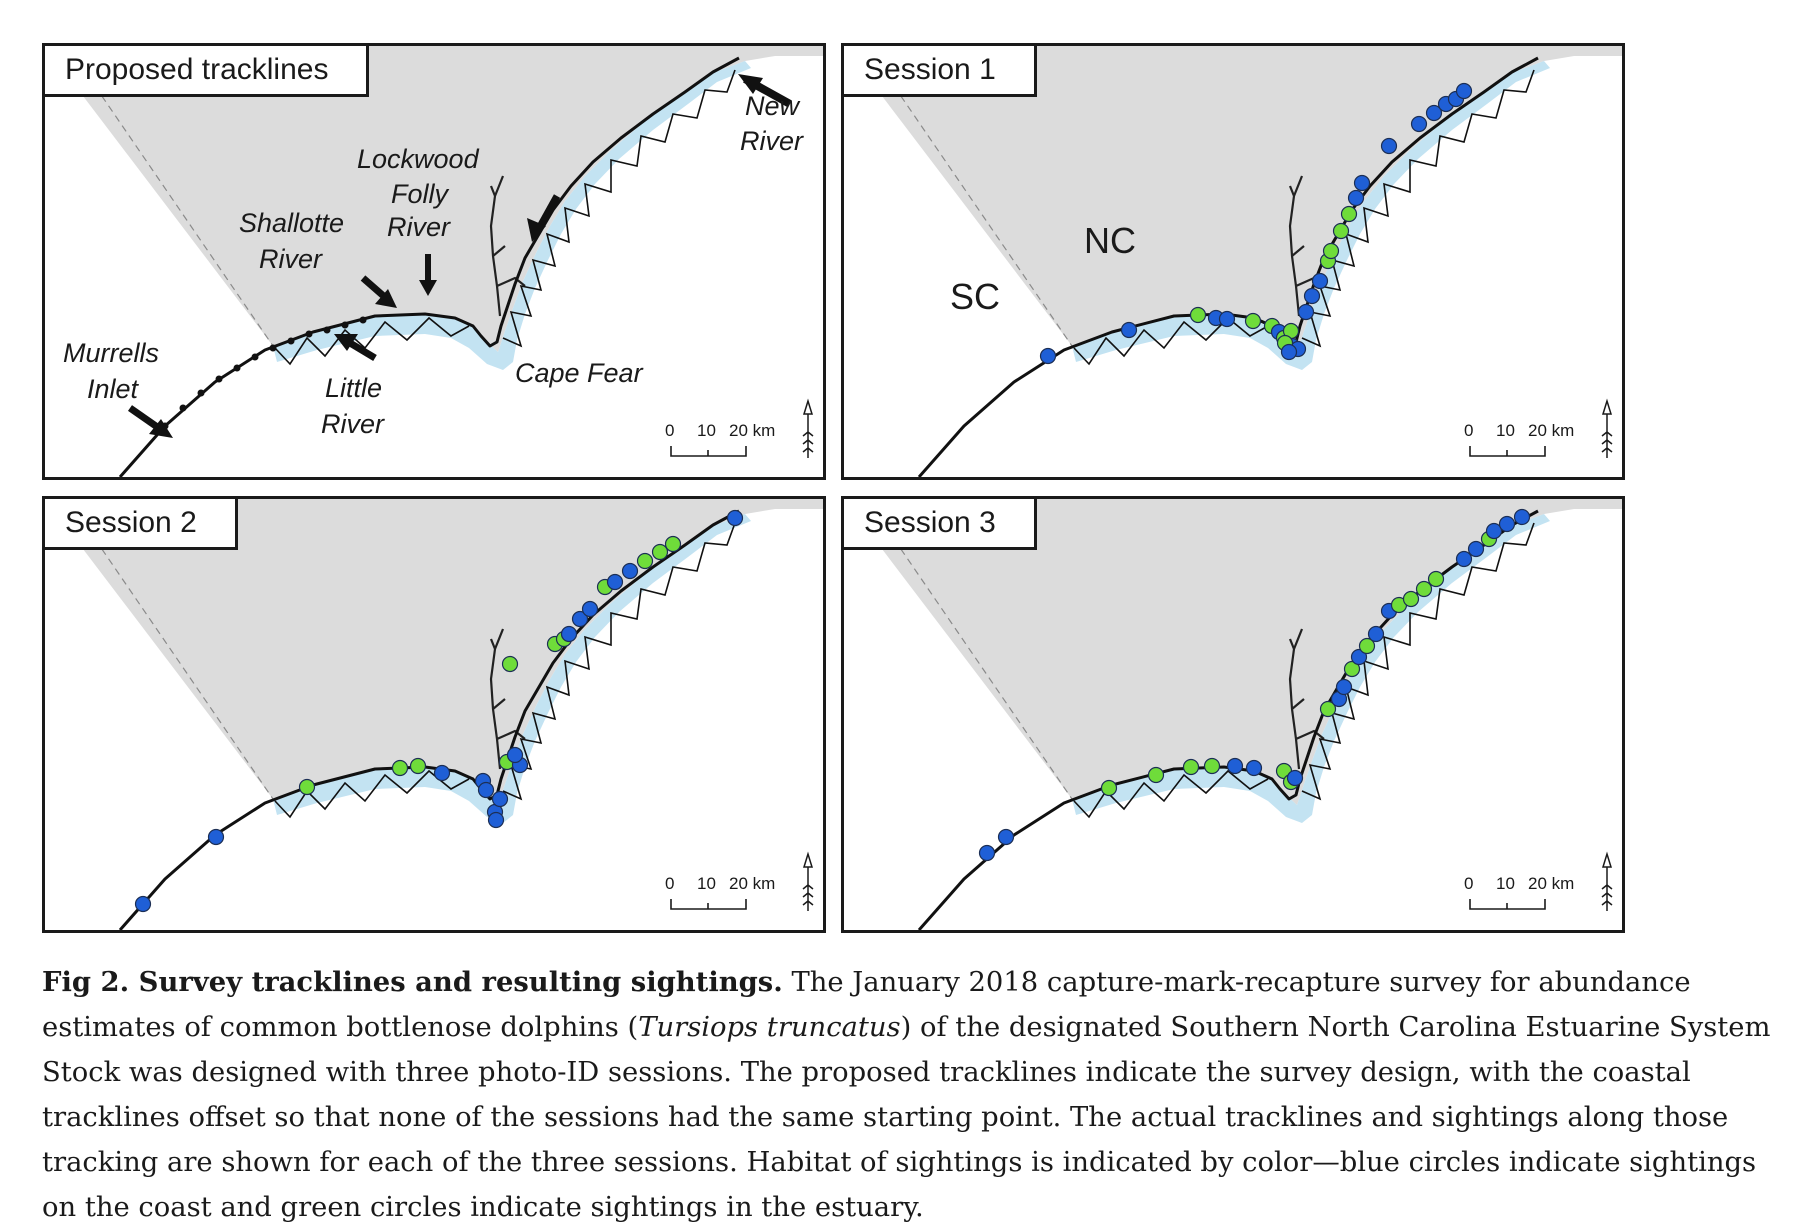 The width and height of the screenshot is (1802, 1230). I want to click on panel-title: Session 1, so click(940, 71).